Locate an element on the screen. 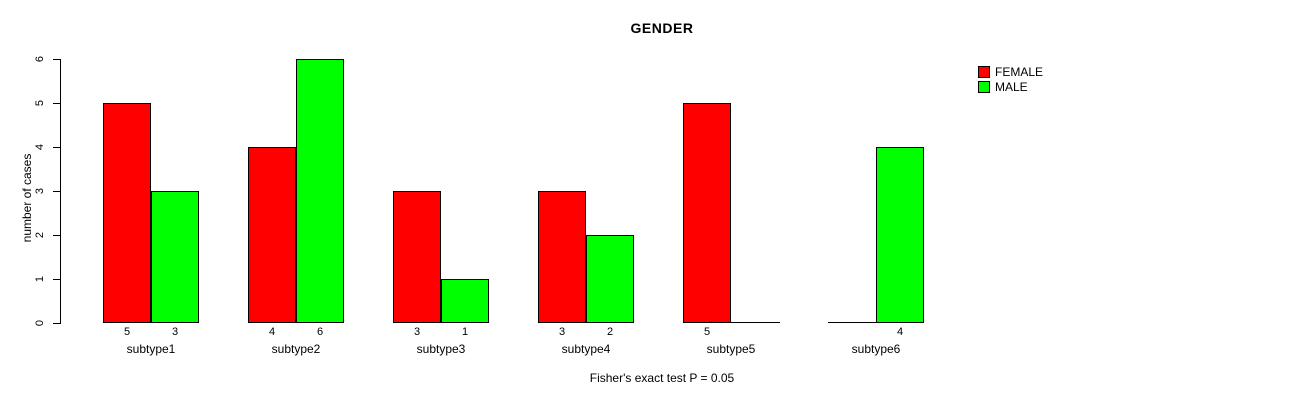 This screenshot has width=1290, height=400. category-label-subtype6: subtype6 is located at coordinates (876, 349).